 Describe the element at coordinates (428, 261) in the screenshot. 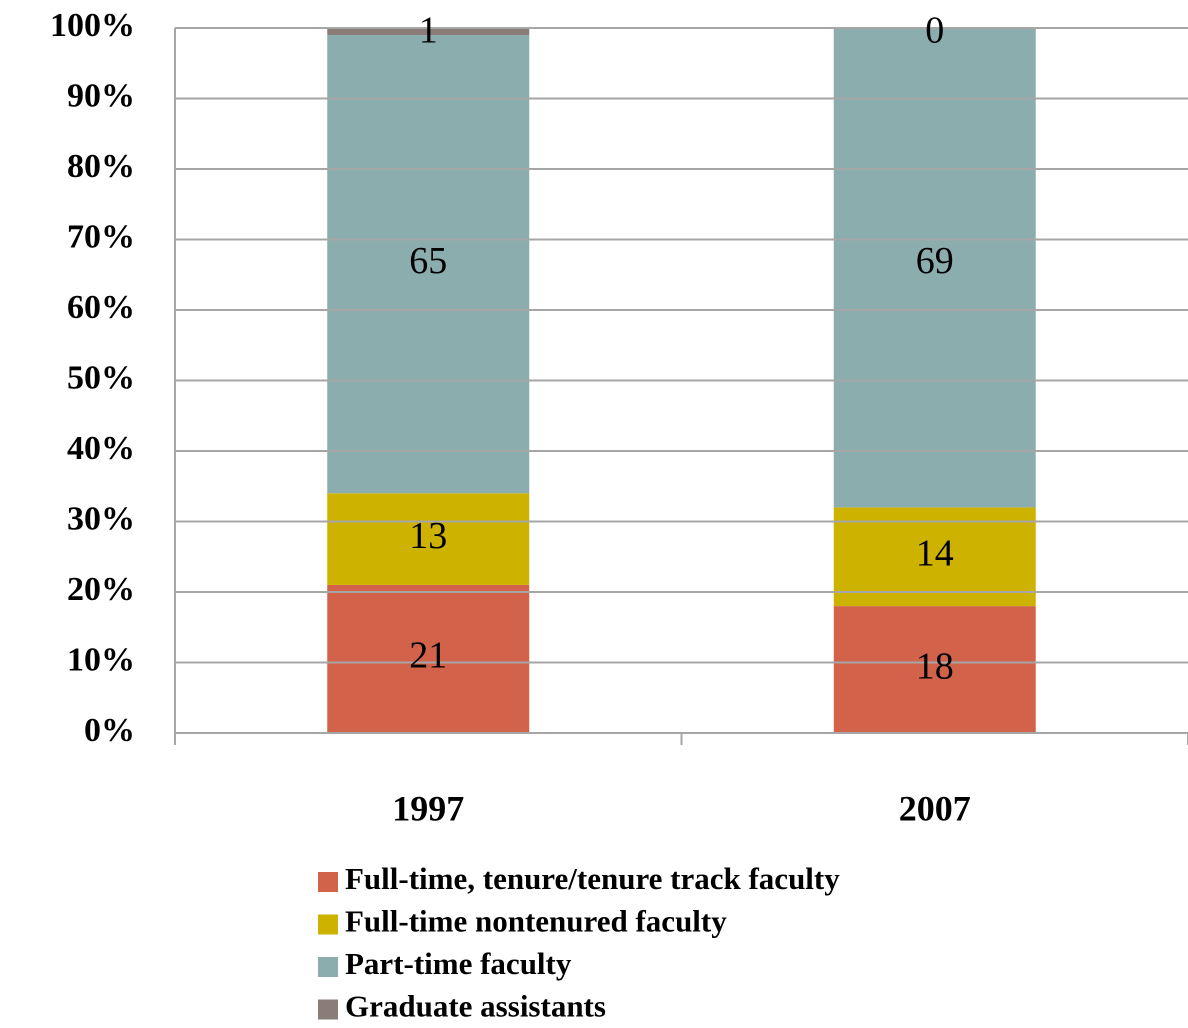

I see `data-label: 65` at that location.